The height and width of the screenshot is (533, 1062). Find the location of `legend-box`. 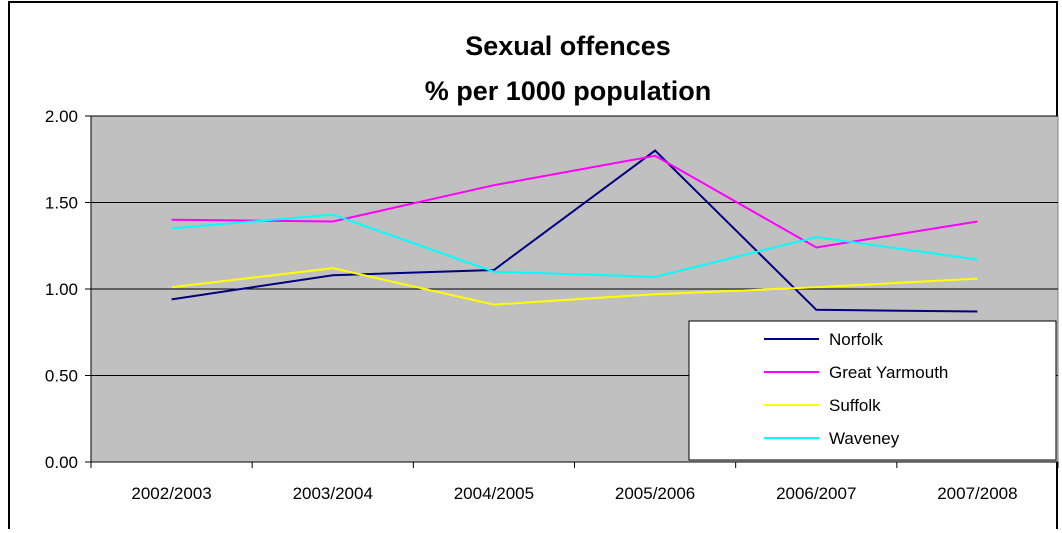

legend-box is located at coordinates (872, 390).